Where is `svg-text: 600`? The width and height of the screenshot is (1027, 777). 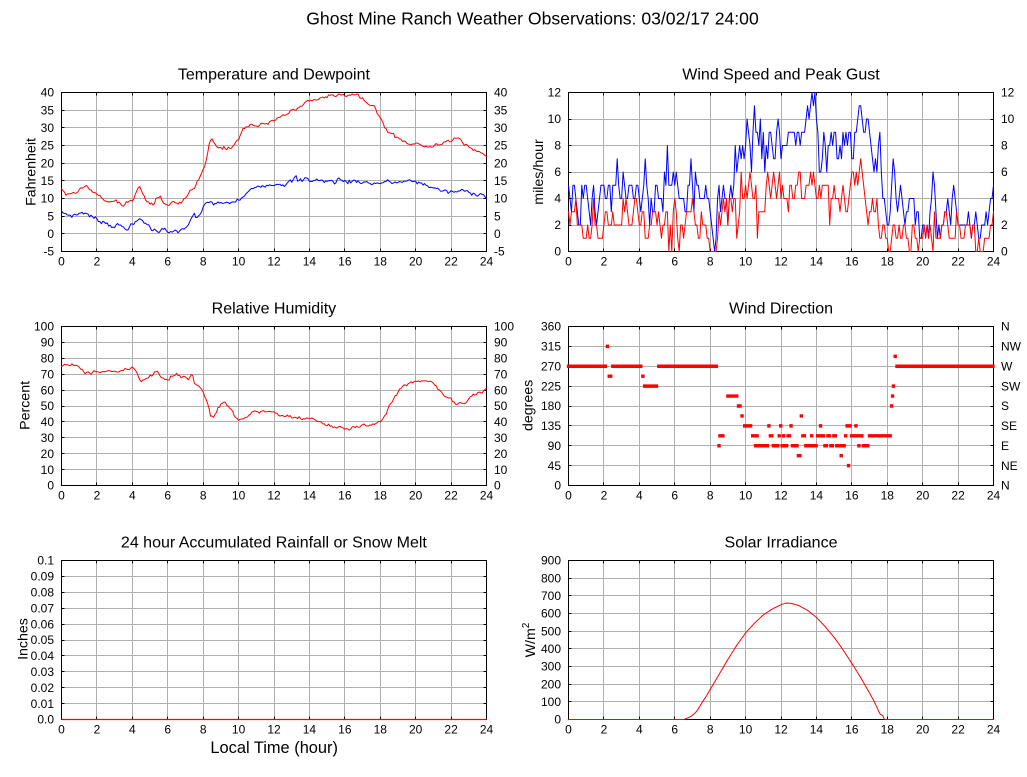
svg-text: 600 is located at coordinates (551, 614).